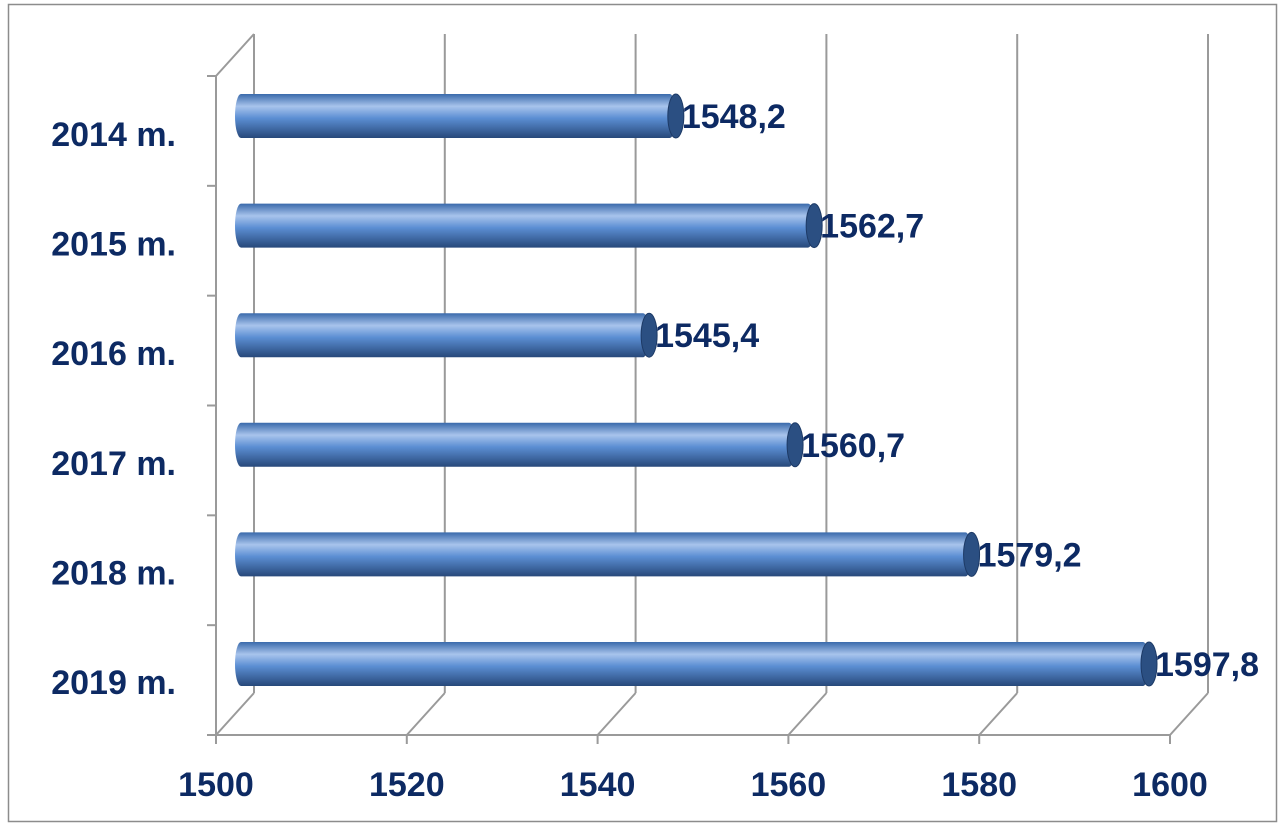  Describe the element at coordinates (1030, 555) in the screenshot. I see `data-label: 1579,2` at that location.